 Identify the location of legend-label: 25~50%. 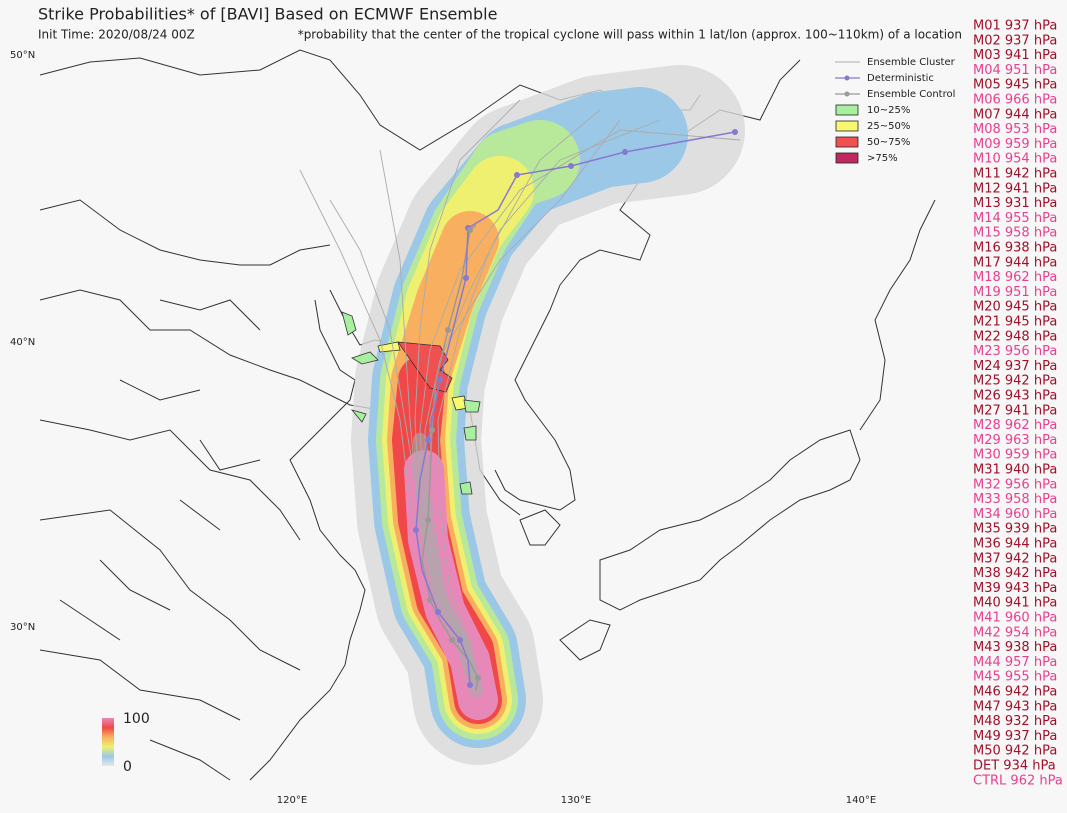
(888, 126).